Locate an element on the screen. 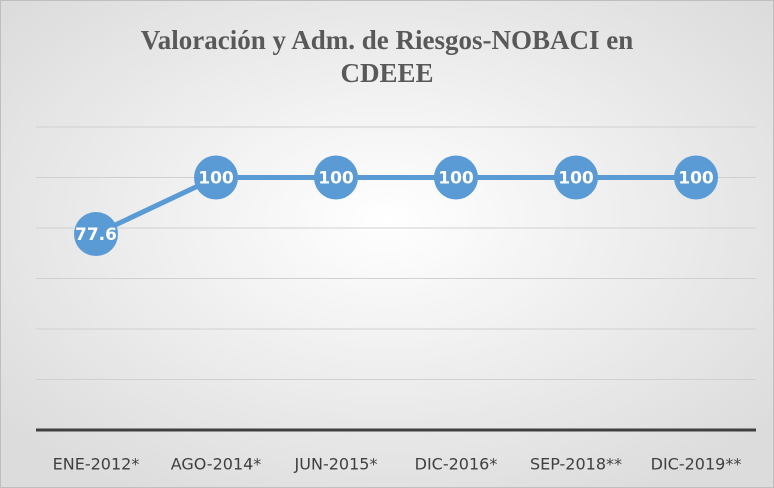 The image size is (774, 488). x-tick-label: SEP-2018** is located at coordinates (576, 464).